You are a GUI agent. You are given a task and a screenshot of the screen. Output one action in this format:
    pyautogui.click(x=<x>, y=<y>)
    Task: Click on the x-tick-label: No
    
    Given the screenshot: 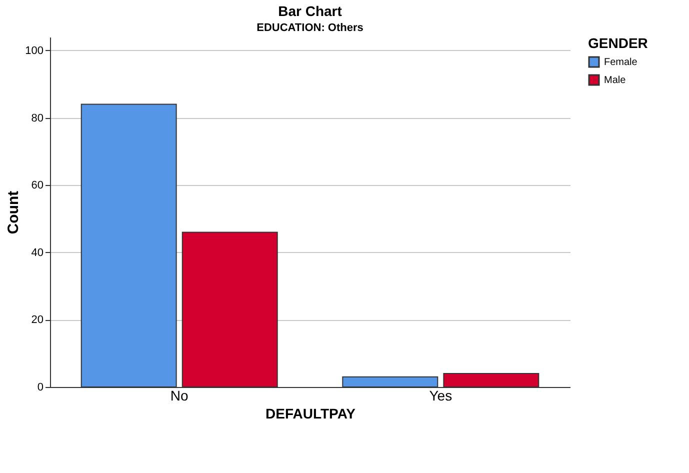 What is the action you would take?
    pyautogui.click(x=179, y=396)
    